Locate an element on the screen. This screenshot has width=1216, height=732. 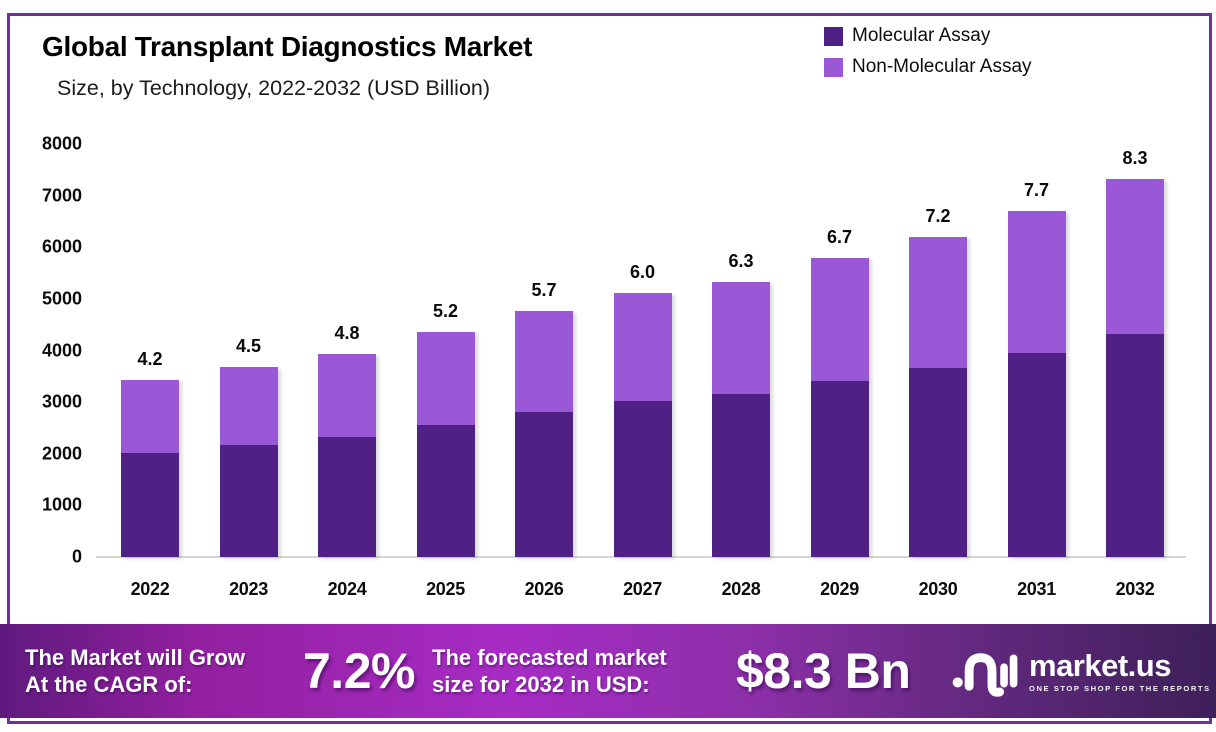
bar-2029 is located at coordinates (839, 407).